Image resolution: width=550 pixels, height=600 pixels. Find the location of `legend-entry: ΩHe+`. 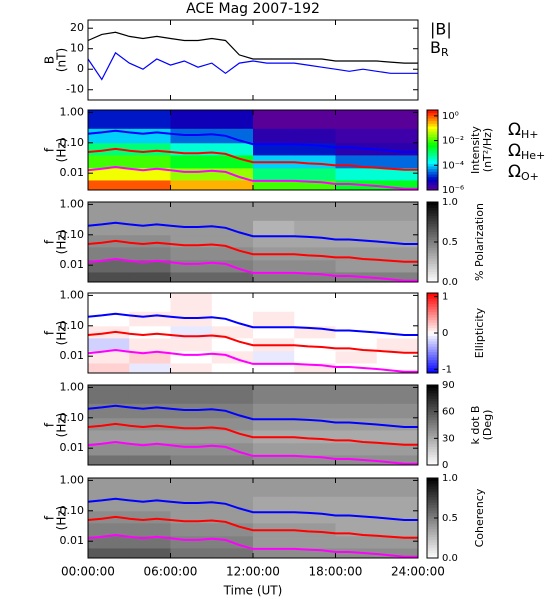

legend-entry: ΩHe+ is located at coordinates (526, 151).